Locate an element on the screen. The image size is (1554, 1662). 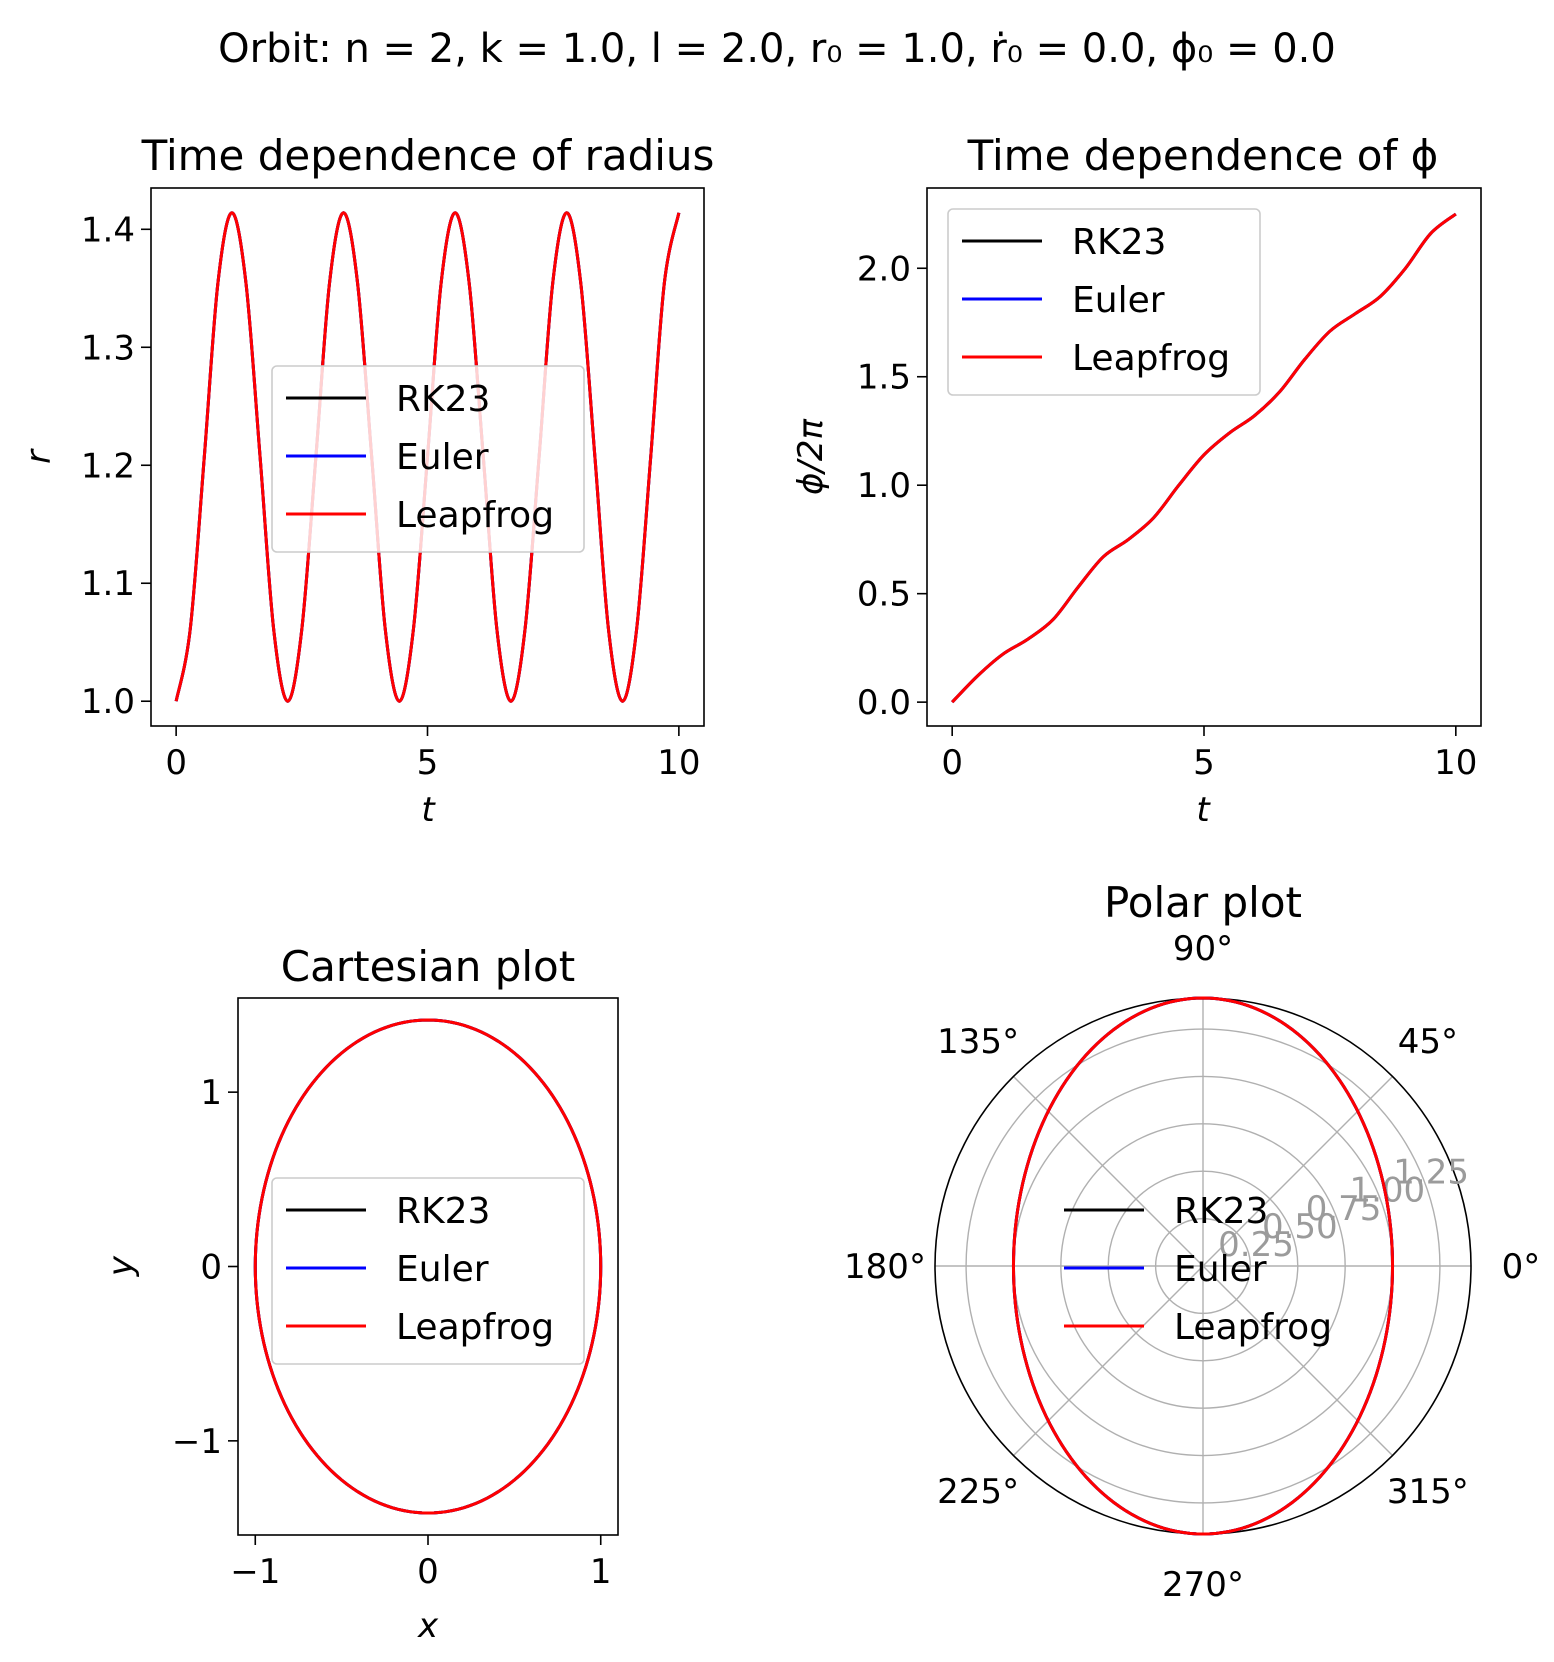
polar-angle-label: 180° is located at coordinates (885, 1267).